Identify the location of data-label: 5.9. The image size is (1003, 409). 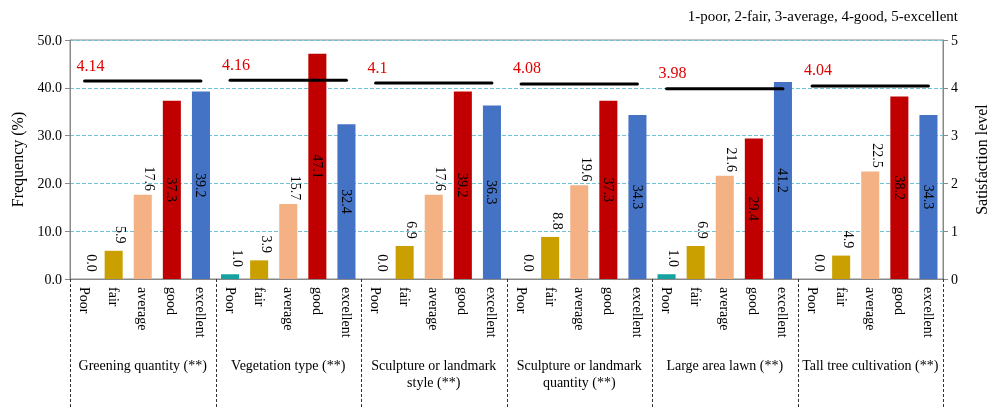
(121, 235).